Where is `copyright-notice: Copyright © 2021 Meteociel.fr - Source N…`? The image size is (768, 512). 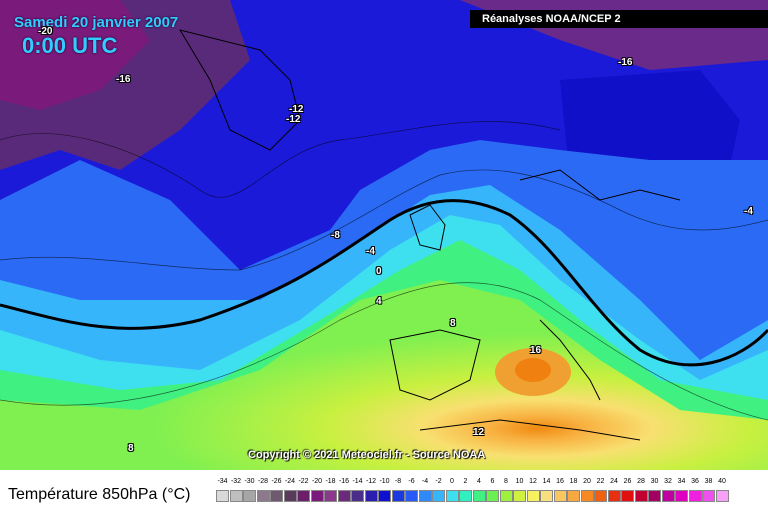 copyright-notice: Copyright © 2021 Meteociel.fr - Source N… is located at coordinates (367, 455).